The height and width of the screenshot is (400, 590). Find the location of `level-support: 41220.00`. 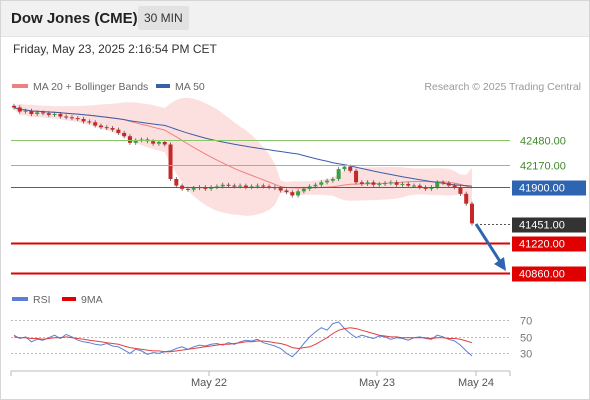

level-support: 41220.00 is located at coordinates (298, 244).